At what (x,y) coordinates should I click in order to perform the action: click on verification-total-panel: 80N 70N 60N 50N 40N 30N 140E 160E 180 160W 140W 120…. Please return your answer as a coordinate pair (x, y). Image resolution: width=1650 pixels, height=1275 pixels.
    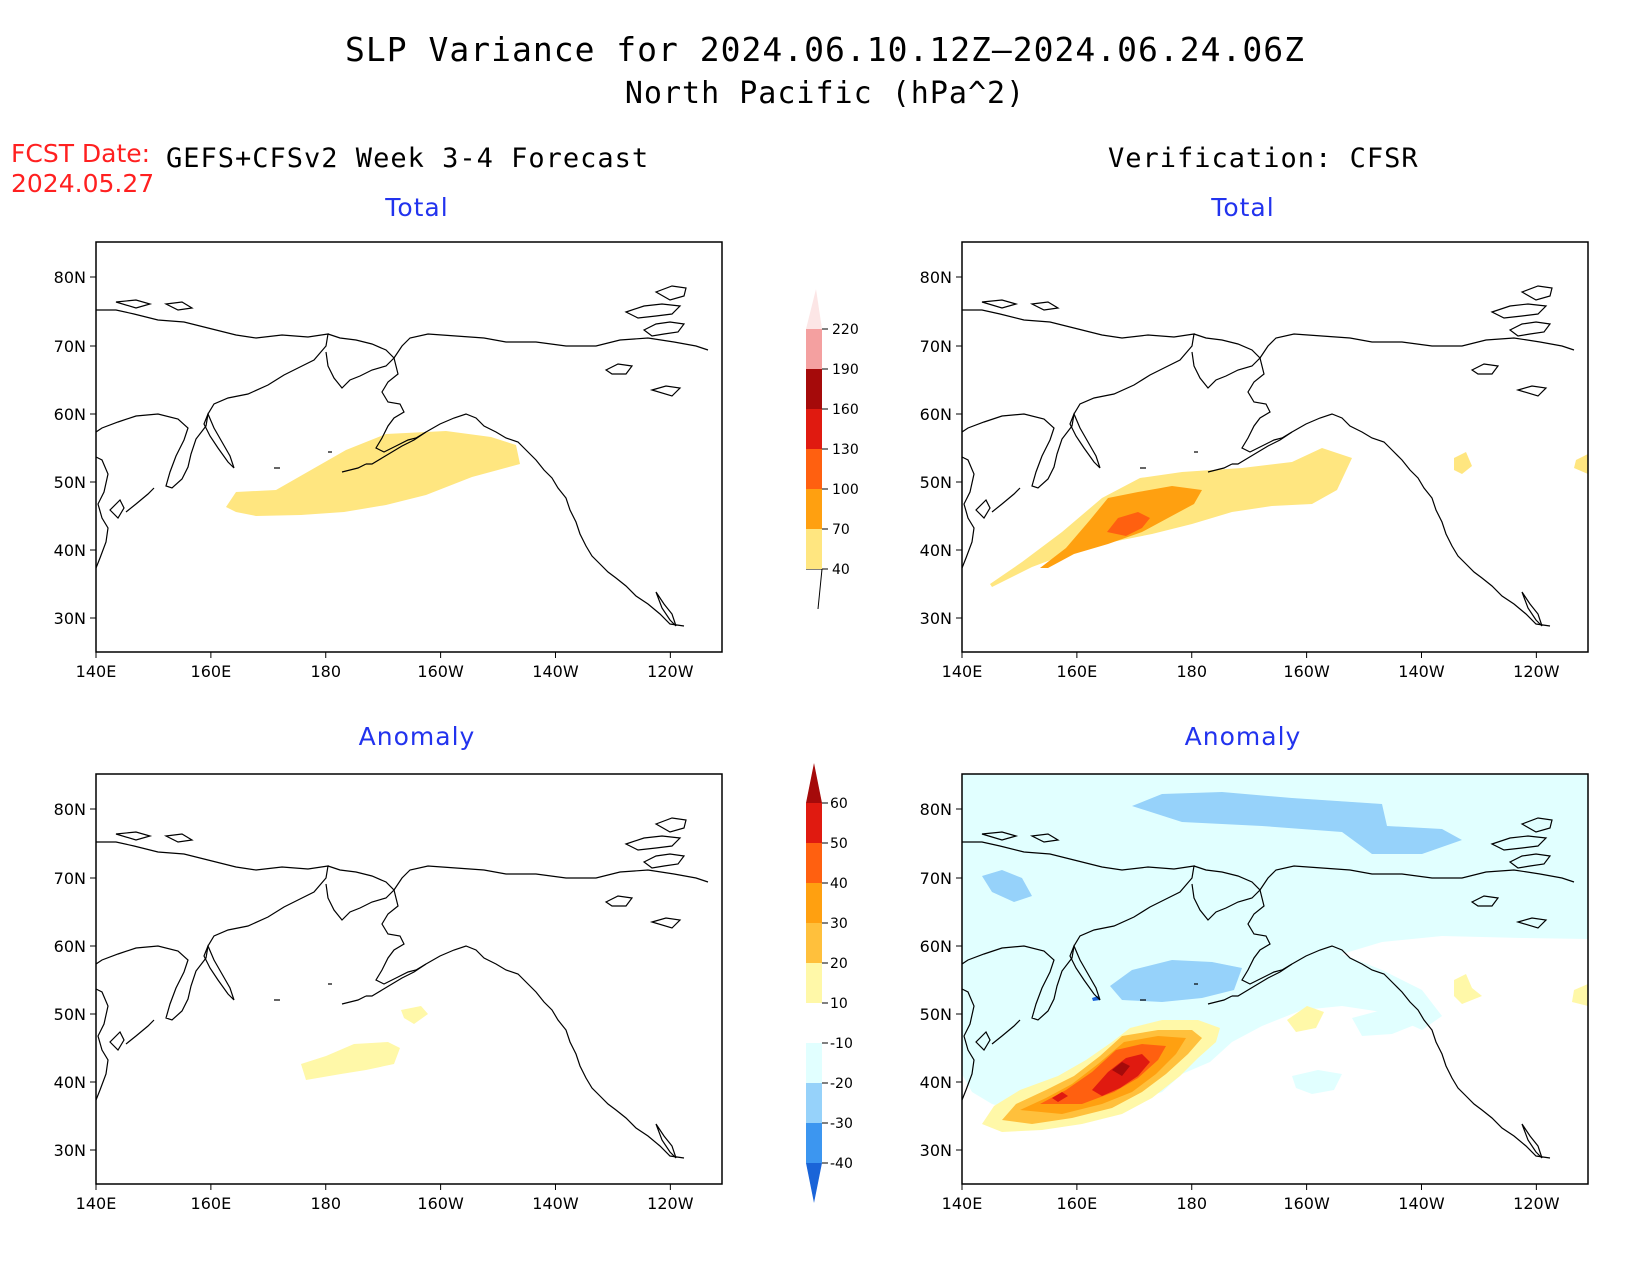
    Looking at the image, I should click on (1254, 461).